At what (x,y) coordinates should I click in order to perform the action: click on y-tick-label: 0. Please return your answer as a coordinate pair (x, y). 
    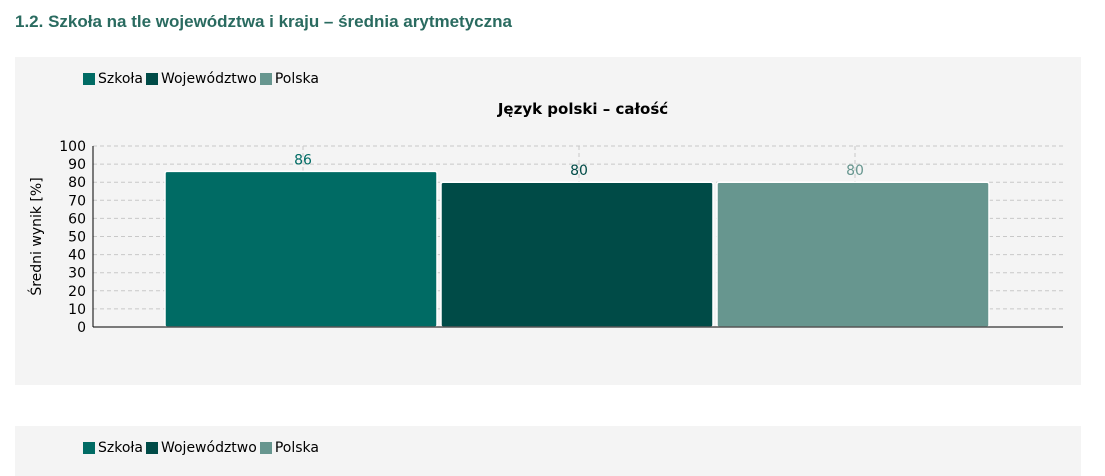
    Looking at the image, I should click on (81, 328).